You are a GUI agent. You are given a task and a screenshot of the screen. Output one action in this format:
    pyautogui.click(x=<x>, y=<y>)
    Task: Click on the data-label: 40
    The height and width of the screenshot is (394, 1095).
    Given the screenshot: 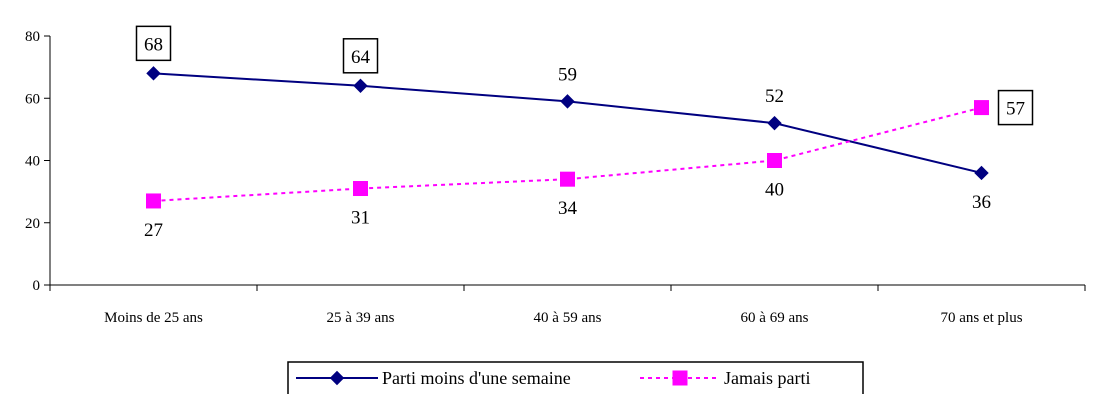 What is the action you would take?
    pyautogui.click(x=774, y=190)
    